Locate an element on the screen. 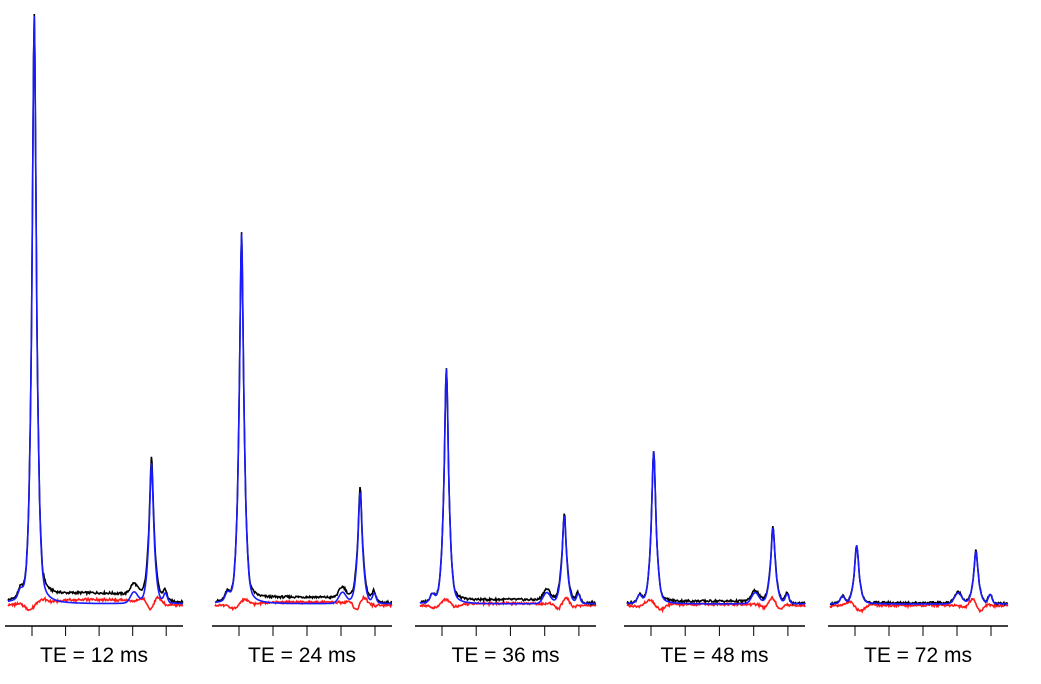 The image size is (1041, 684). te-label-2: TE = 24 ms is located at coordinates (302, 655).